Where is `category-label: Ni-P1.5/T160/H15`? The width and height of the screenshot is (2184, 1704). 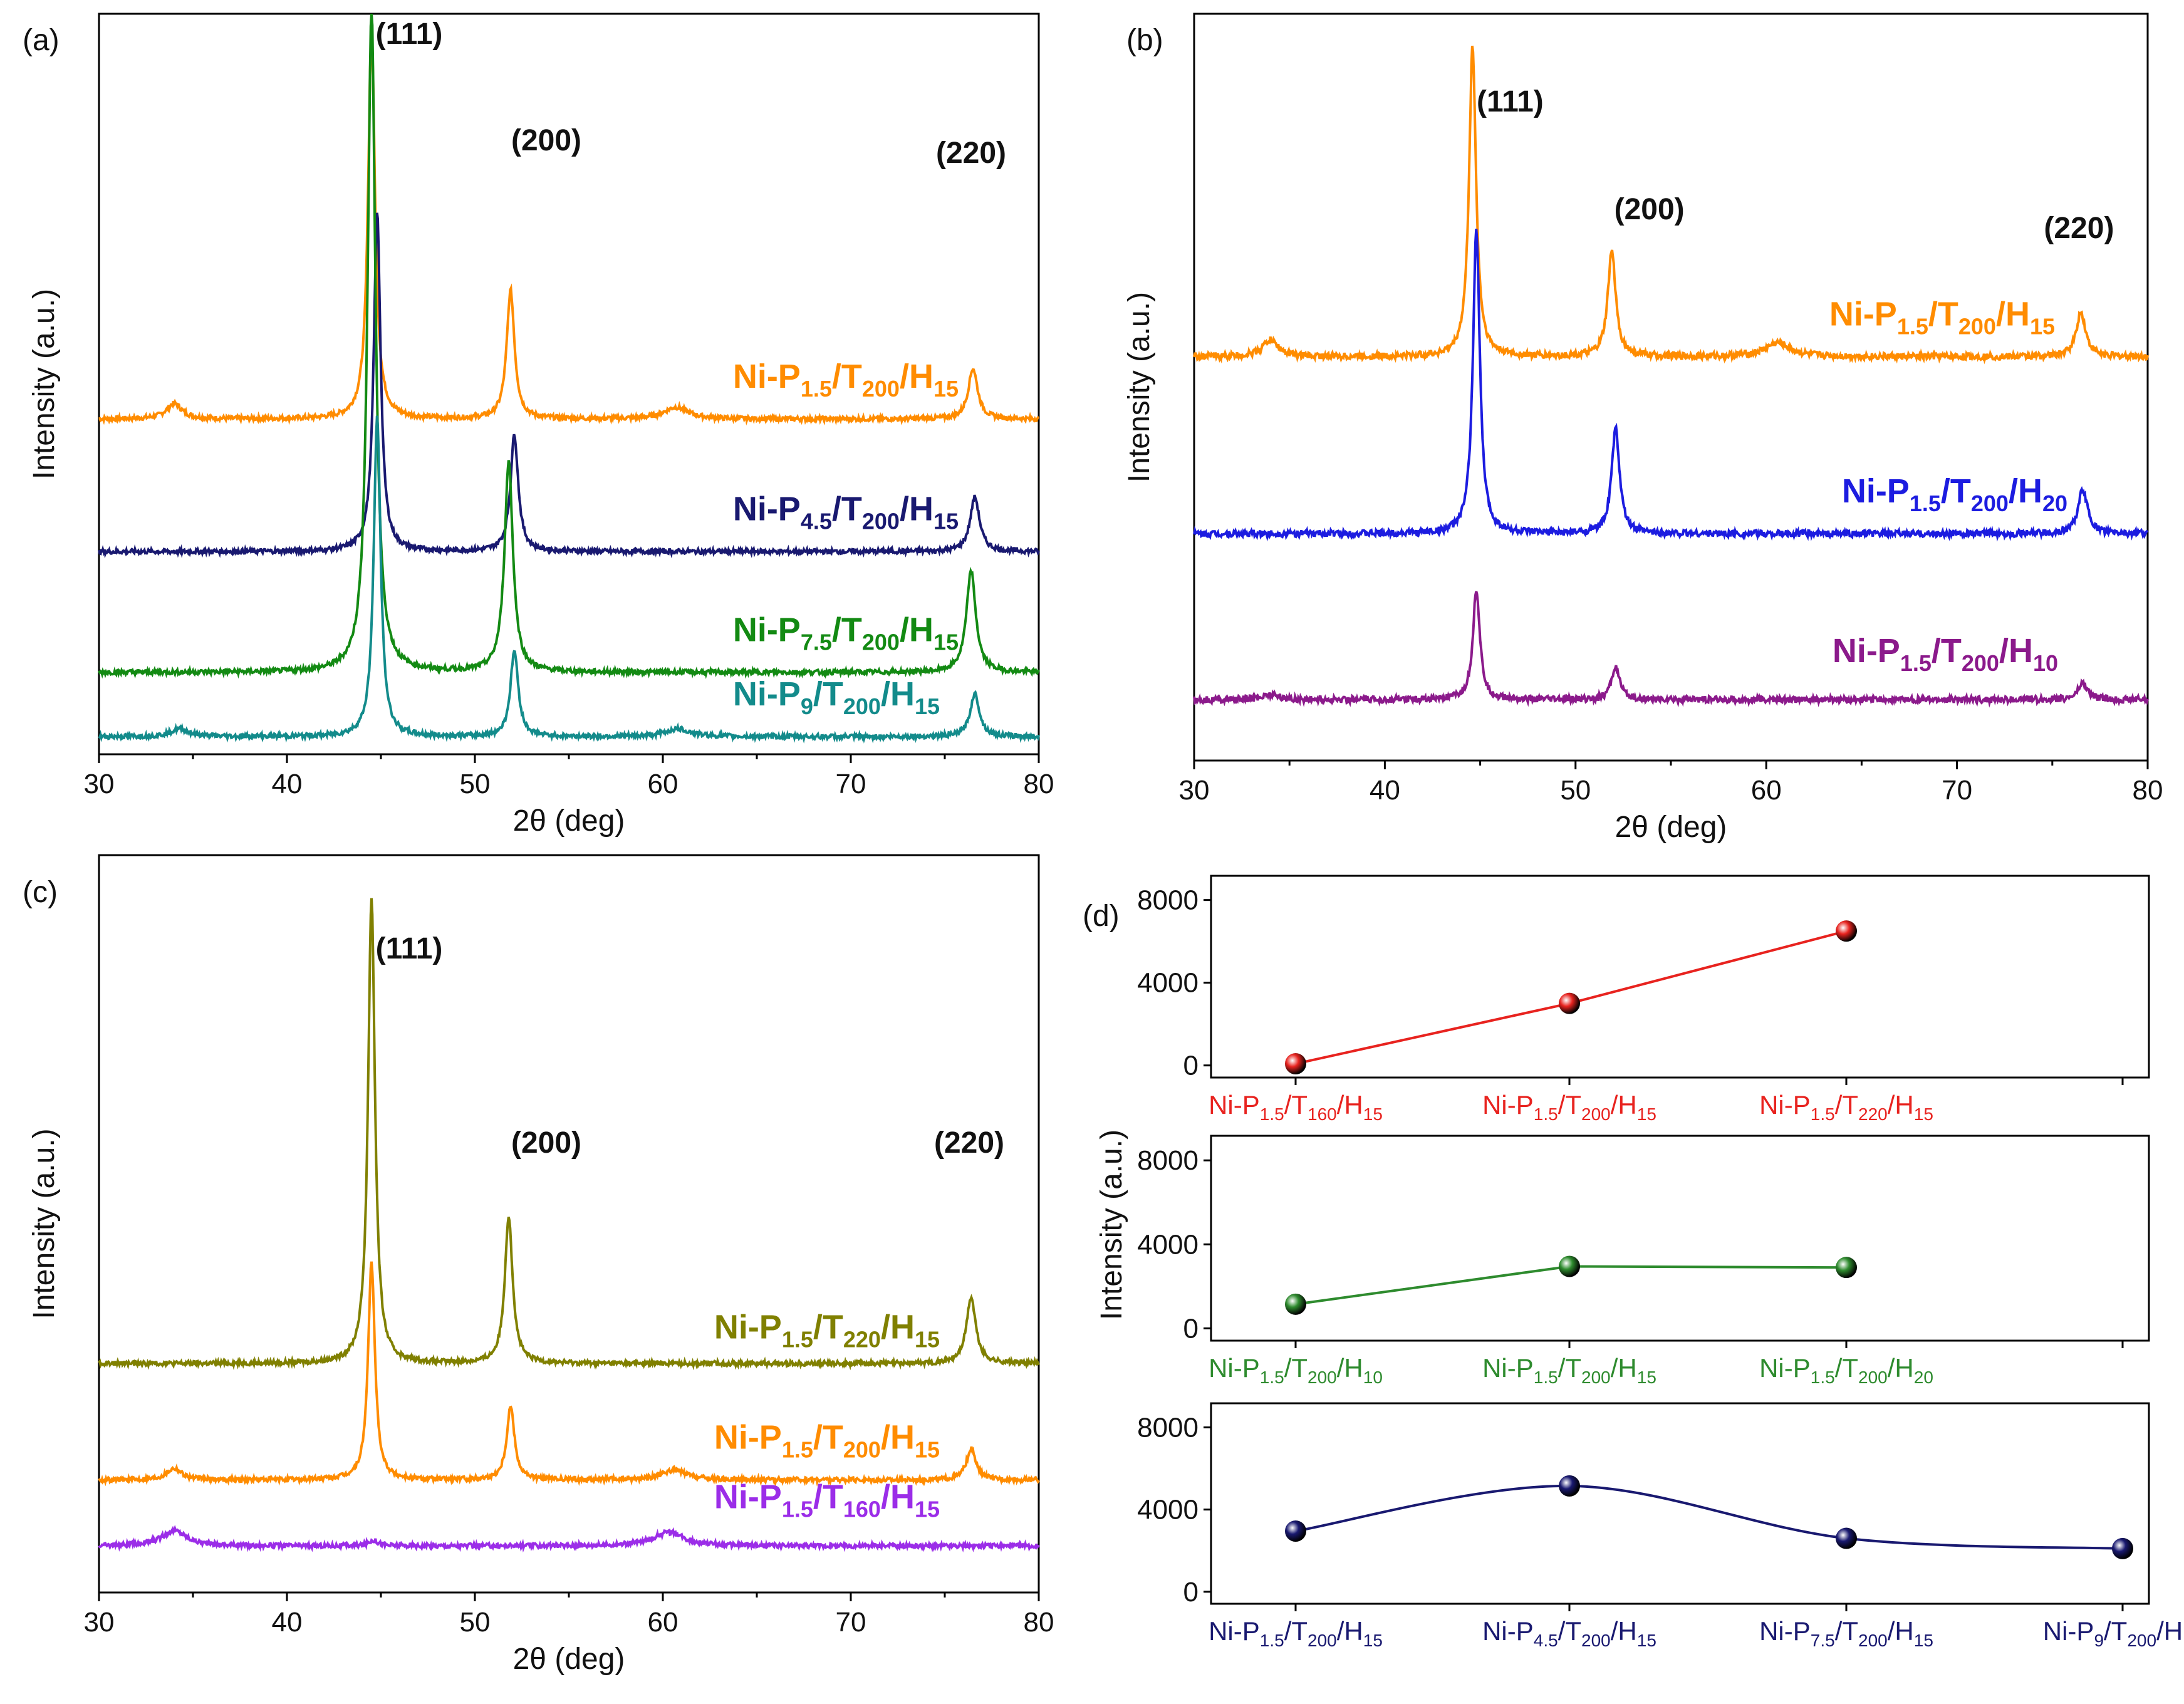
category-label: Ni-P1.5/T160/H15 is located at coordinates (1296, 1107).